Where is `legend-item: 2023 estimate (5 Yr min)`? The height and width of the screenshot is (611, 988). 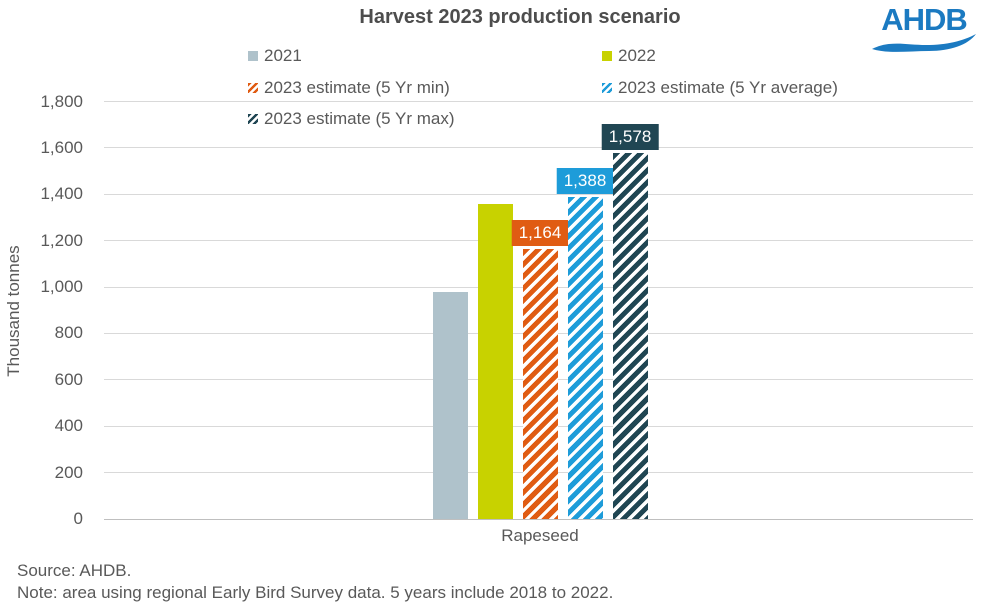 legend-item: 2023 estimate (5 Yr min) is located at coordinates (349, 88).